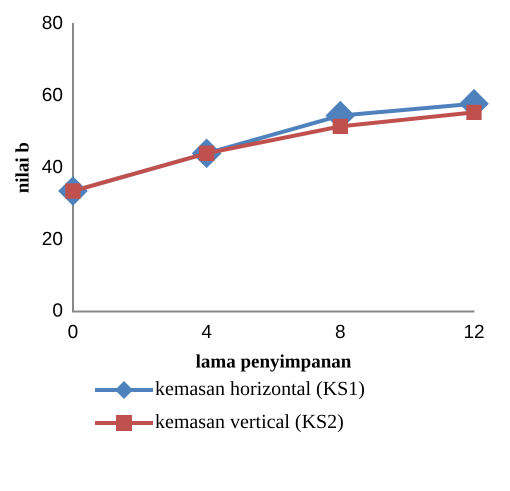  I want to click on y-tick-label: 0, so click(57, 311).